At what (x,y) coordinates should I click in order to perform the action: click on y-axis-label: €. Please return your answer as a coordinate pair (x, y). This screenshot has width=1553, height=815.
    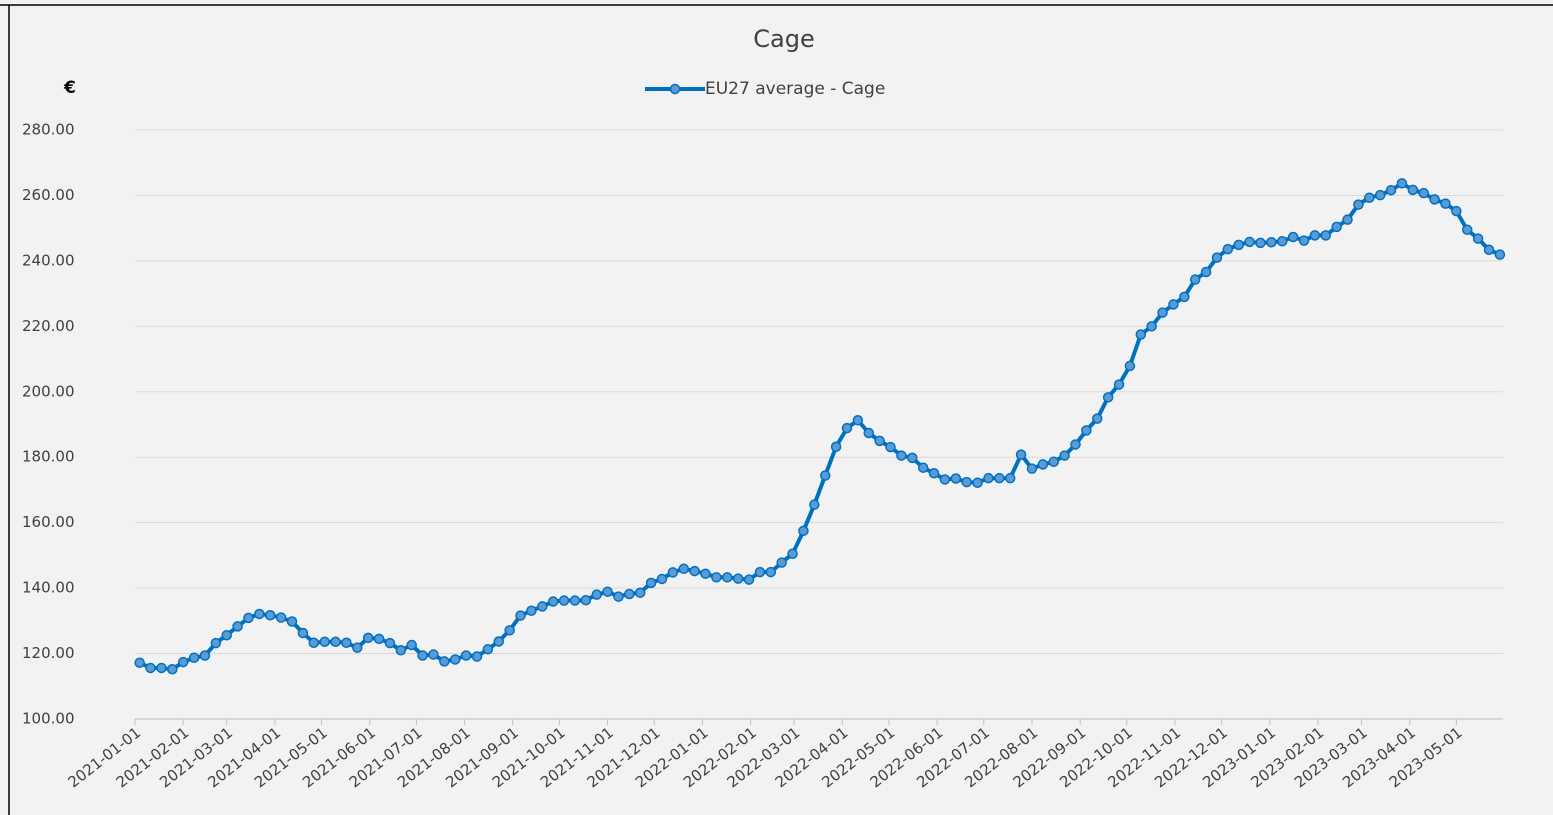
    Looking at the image, I should click on (69, 88).